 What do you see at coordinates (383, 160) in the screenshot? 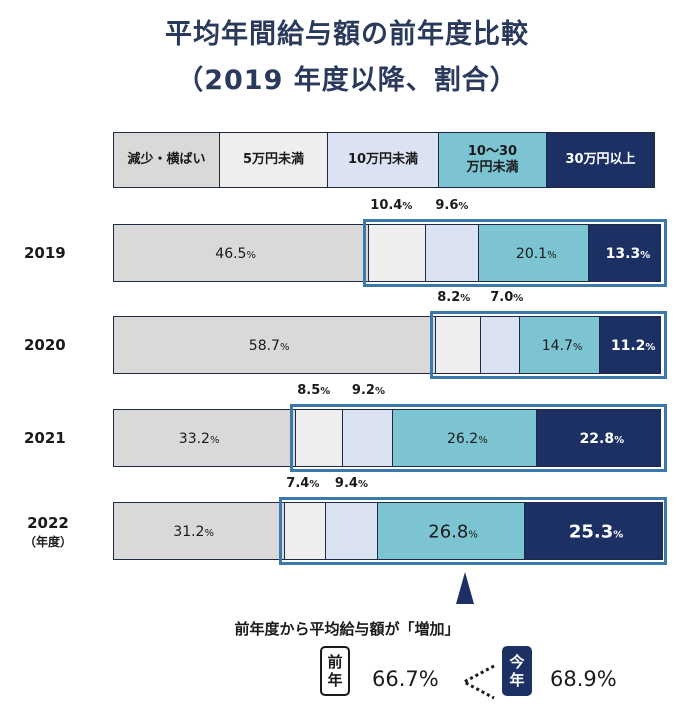
I see `legend-item-2: 10万円未満` at bounding box center [383, 160].